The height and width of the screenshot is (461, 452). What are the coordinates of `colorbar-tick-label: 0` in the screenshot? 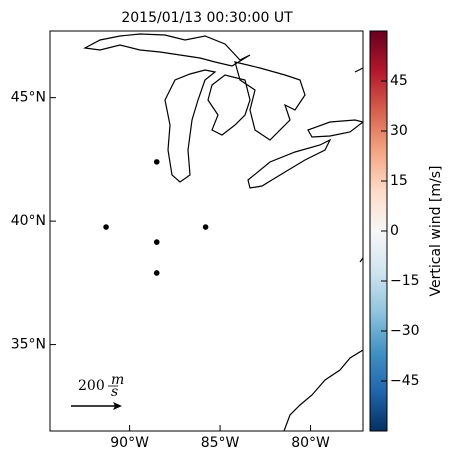 It's located at (394, 231).